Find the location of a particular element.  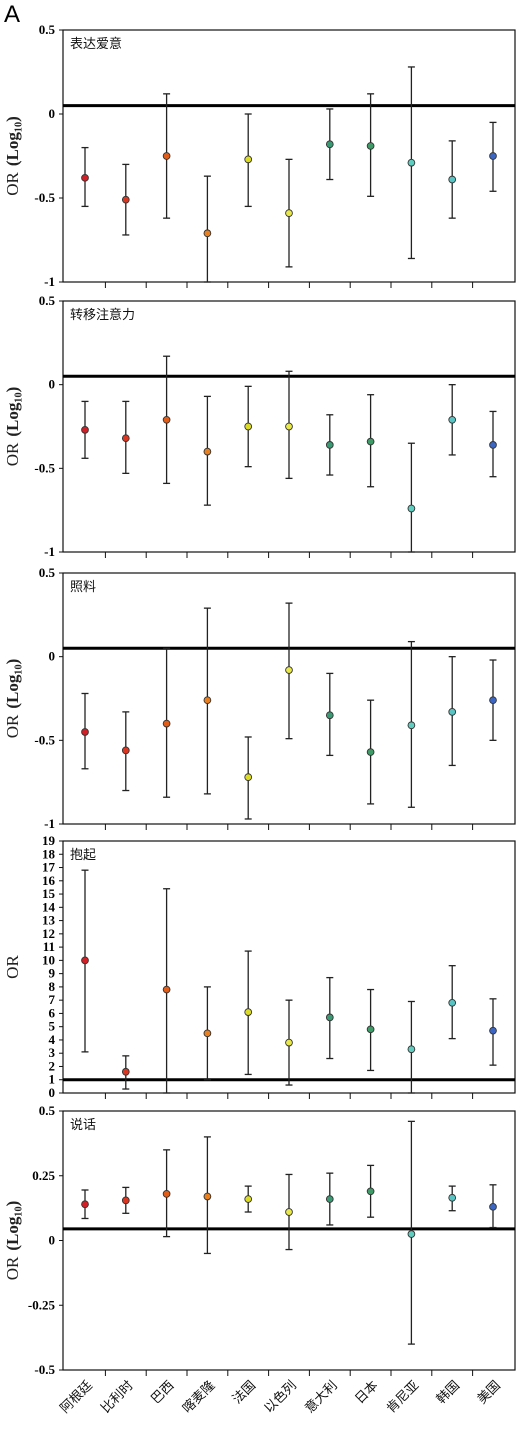

panel-title: 说话 is located at coordinates (83, 1125).